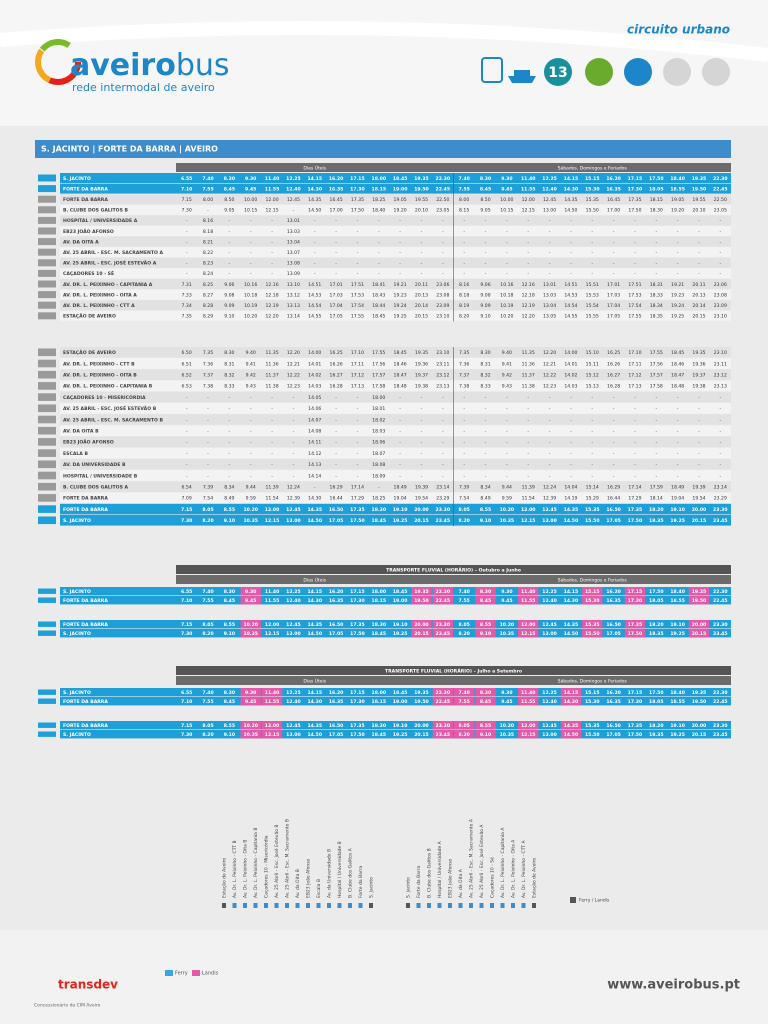 Image resolution: width=768 pixels, height=1024 pixels. What do you see at coordinates (250, 592) in the screenshot?
I see `time: 9.30` at bounding box center [250, 592].